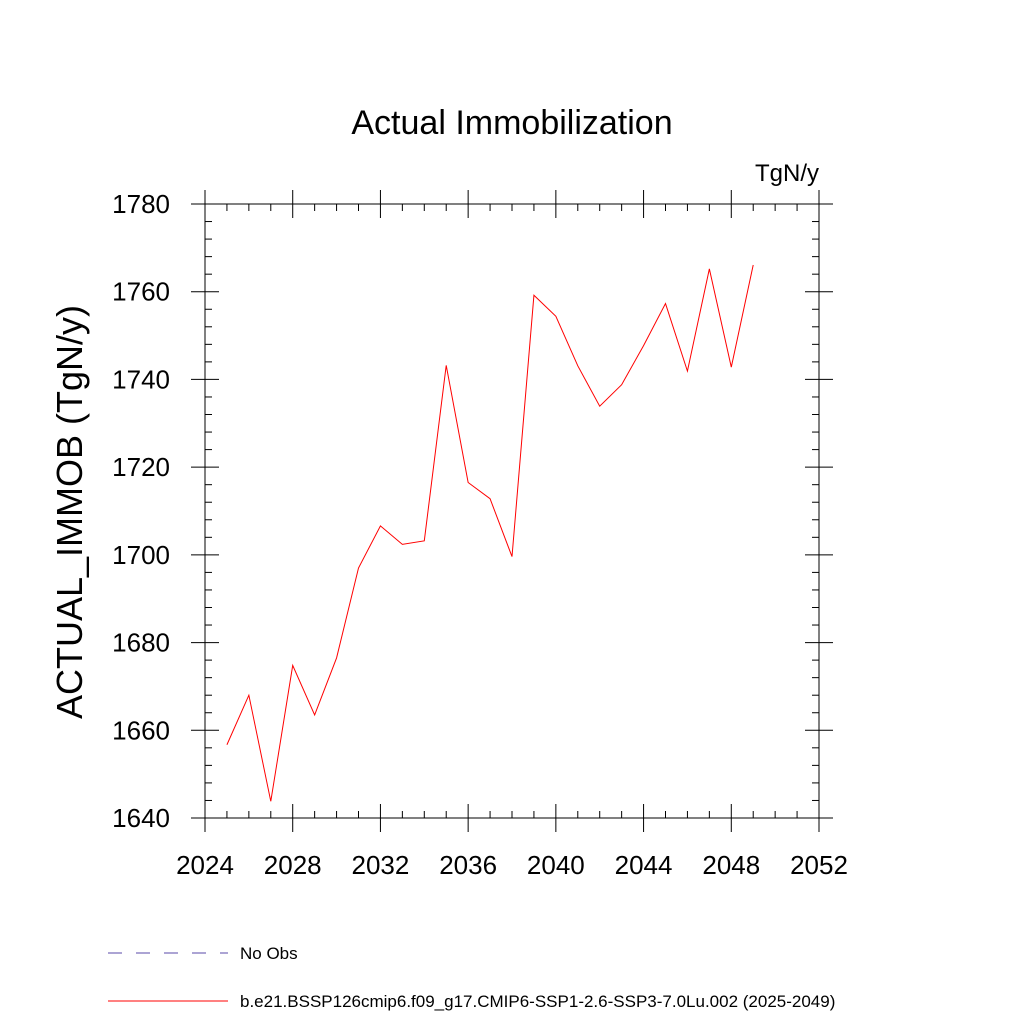 The height and width of the screenshot is (1024, 1024). What do you see at coordinates (269, 953) in the screenshot?
I see `legend-label: No Obs` at bounding box center [269, 953].